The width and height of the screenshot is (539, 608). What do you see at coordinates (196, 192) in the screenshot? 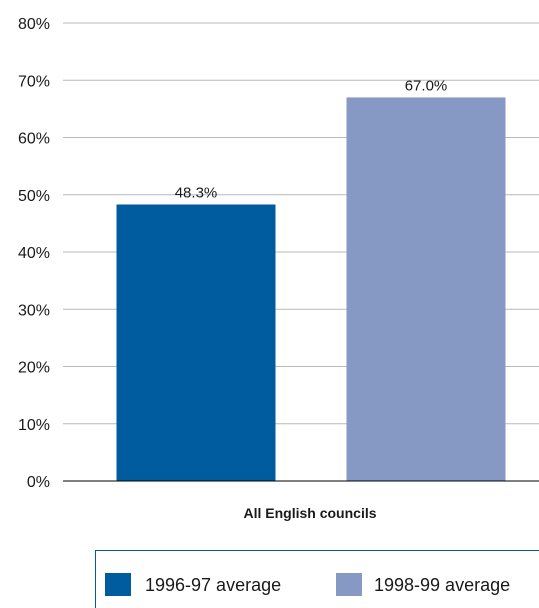
I see `bar-value-label: 48.3%` at bounding box center [196, 192].